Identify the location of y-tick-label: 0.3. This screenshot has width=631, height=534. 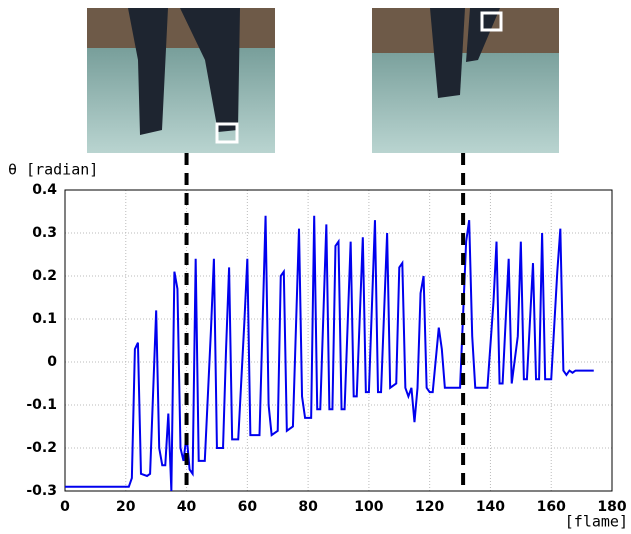
(44, 233).